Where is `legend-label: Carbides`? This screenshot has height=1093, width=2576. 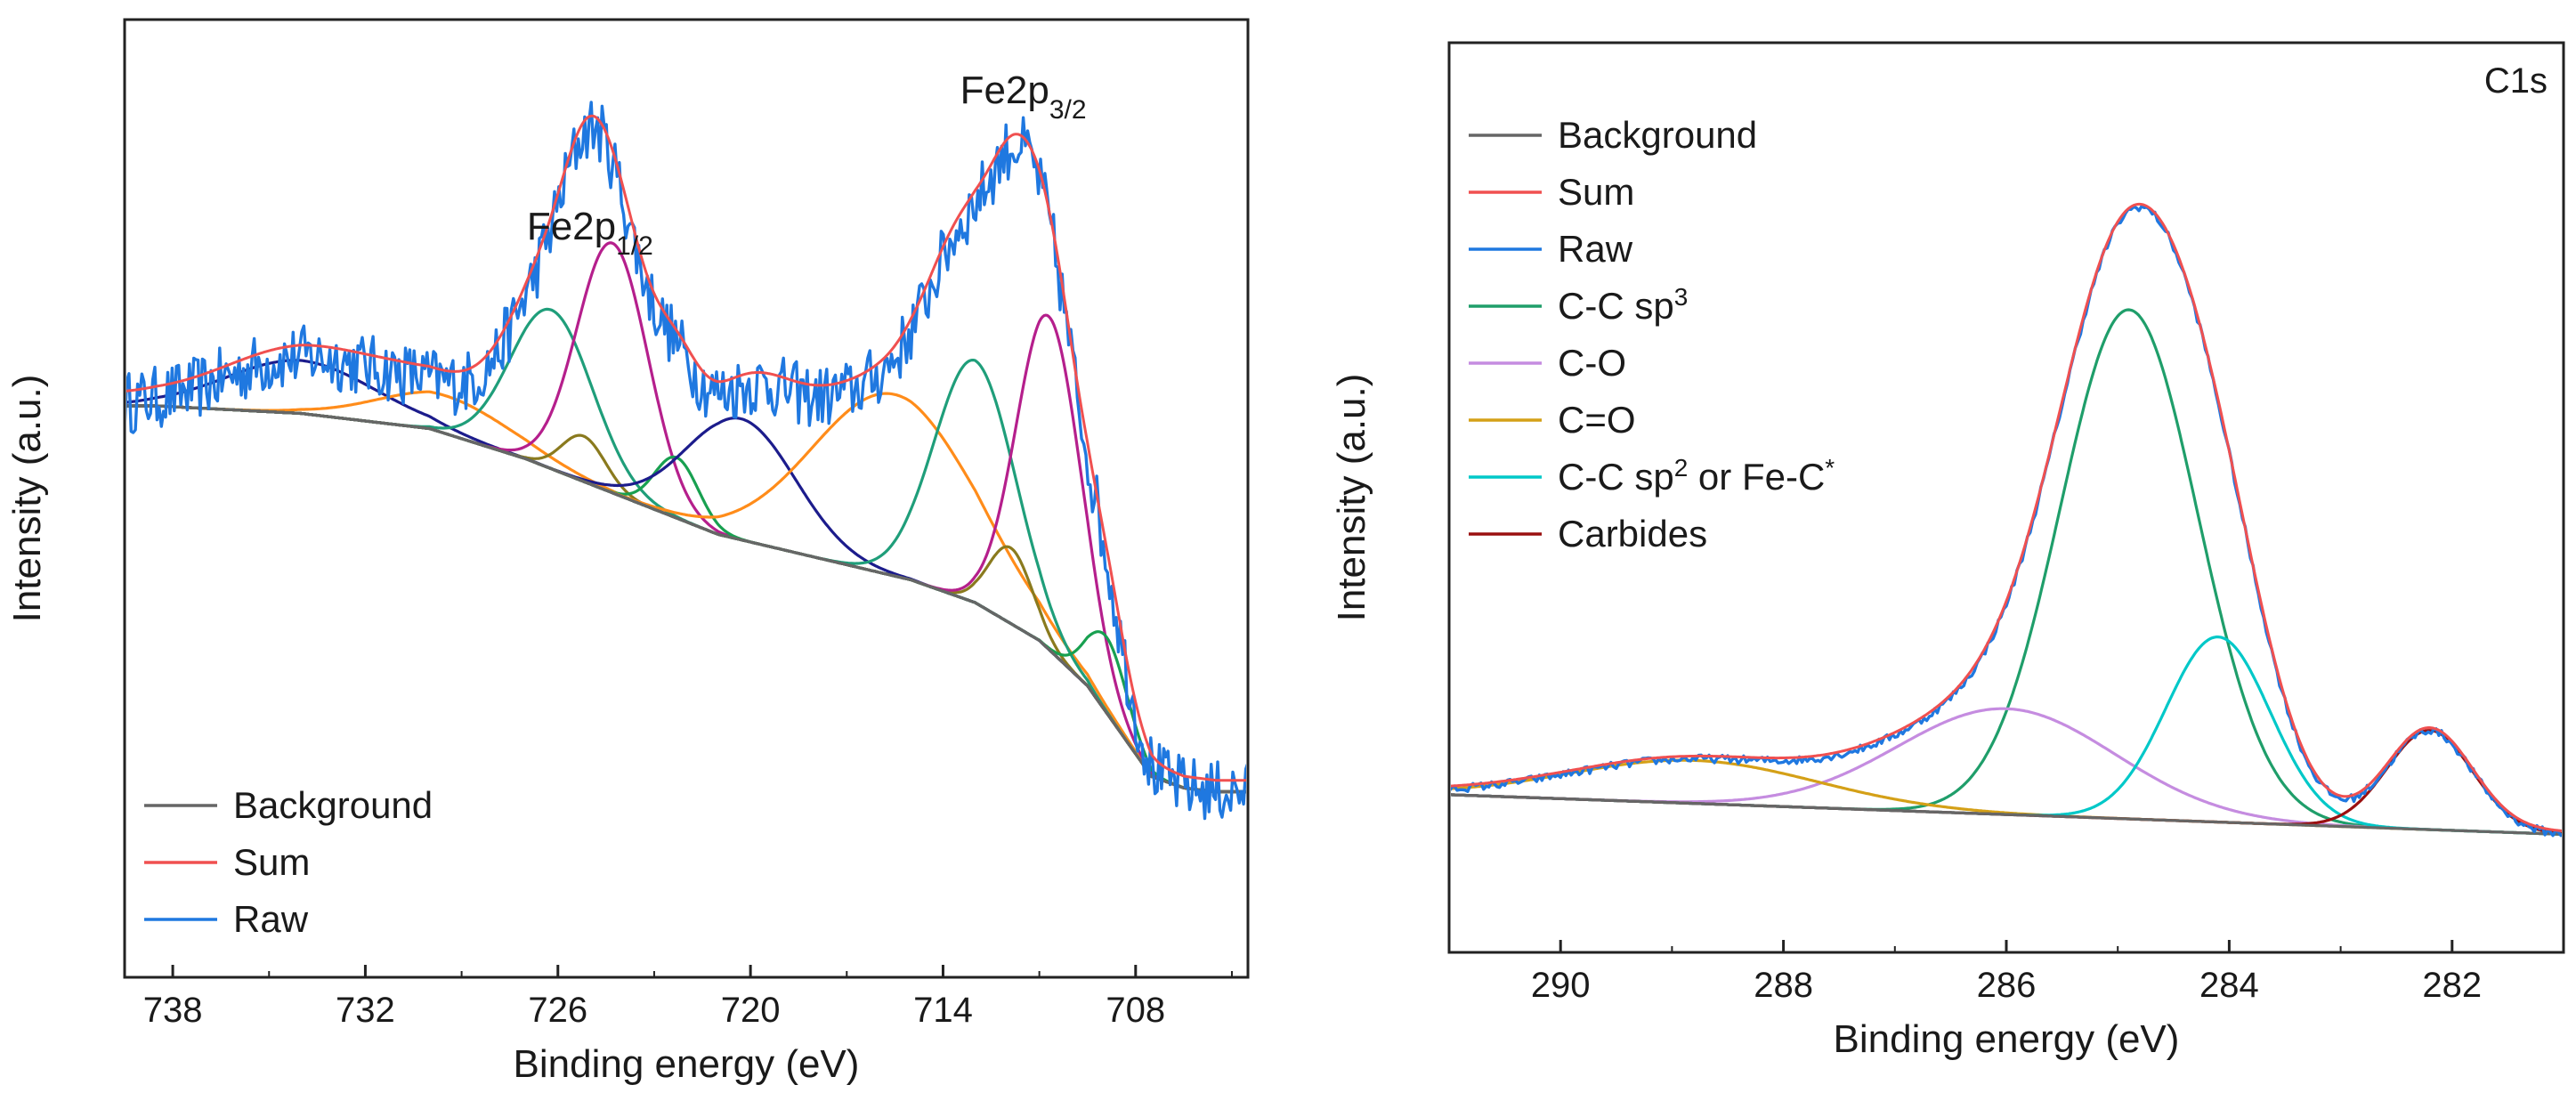
legend-label: Carbides is located at coordinates (1632, 534).